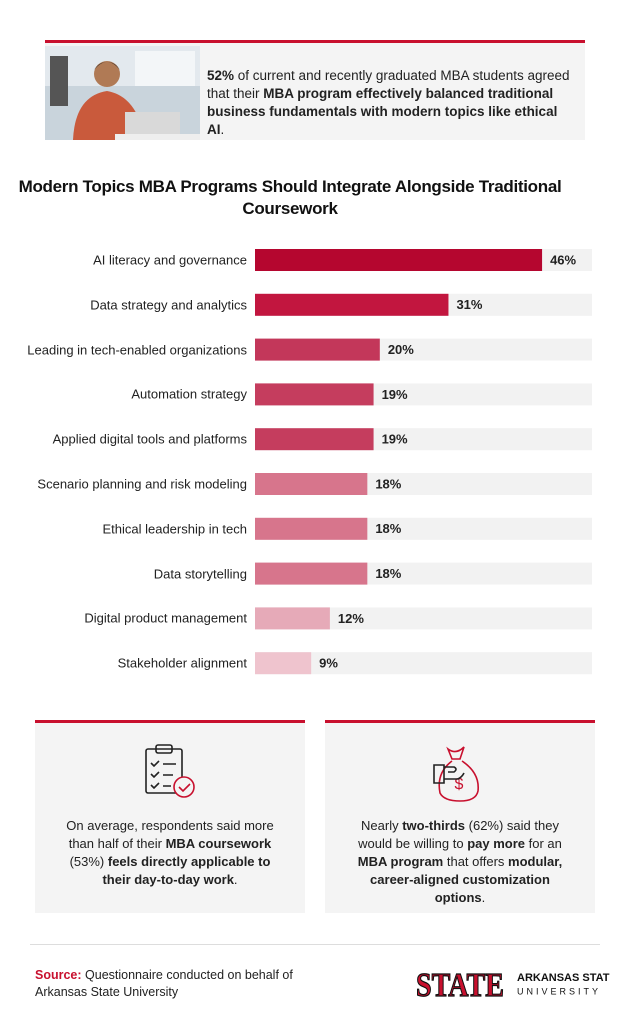 The height and width of the screenshot is (1024, 630). Describe the element at coordinates (563, 978) in the screenshot. I see `logo-name: ARKANSAS STATE` at that location.